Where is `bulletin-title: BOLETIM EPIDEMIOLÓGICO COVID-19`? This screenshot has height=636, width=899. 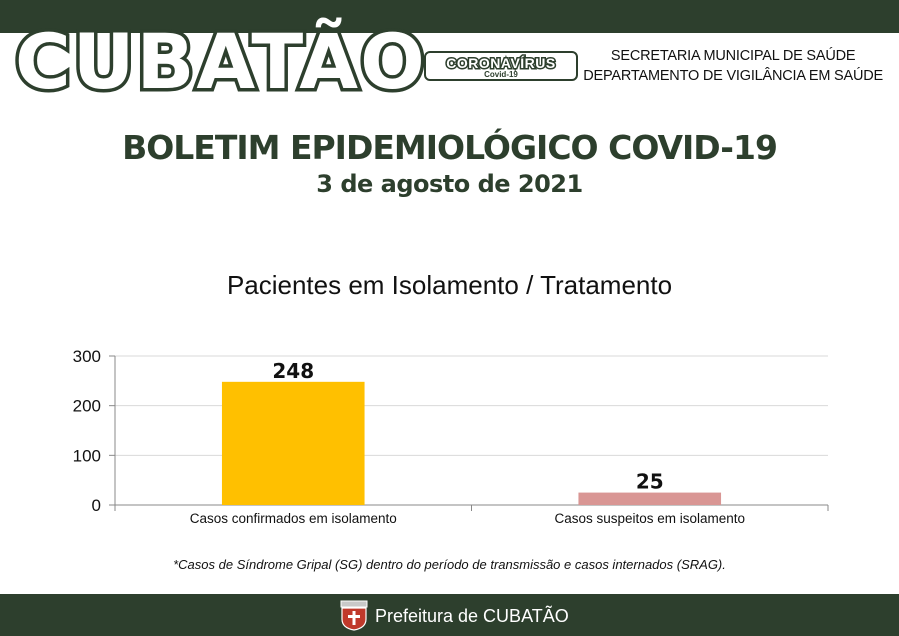
bulletin-title: BOLETIM EPIDEMIOLÓGICO COVID-19 is located at coordinates (450, 147).